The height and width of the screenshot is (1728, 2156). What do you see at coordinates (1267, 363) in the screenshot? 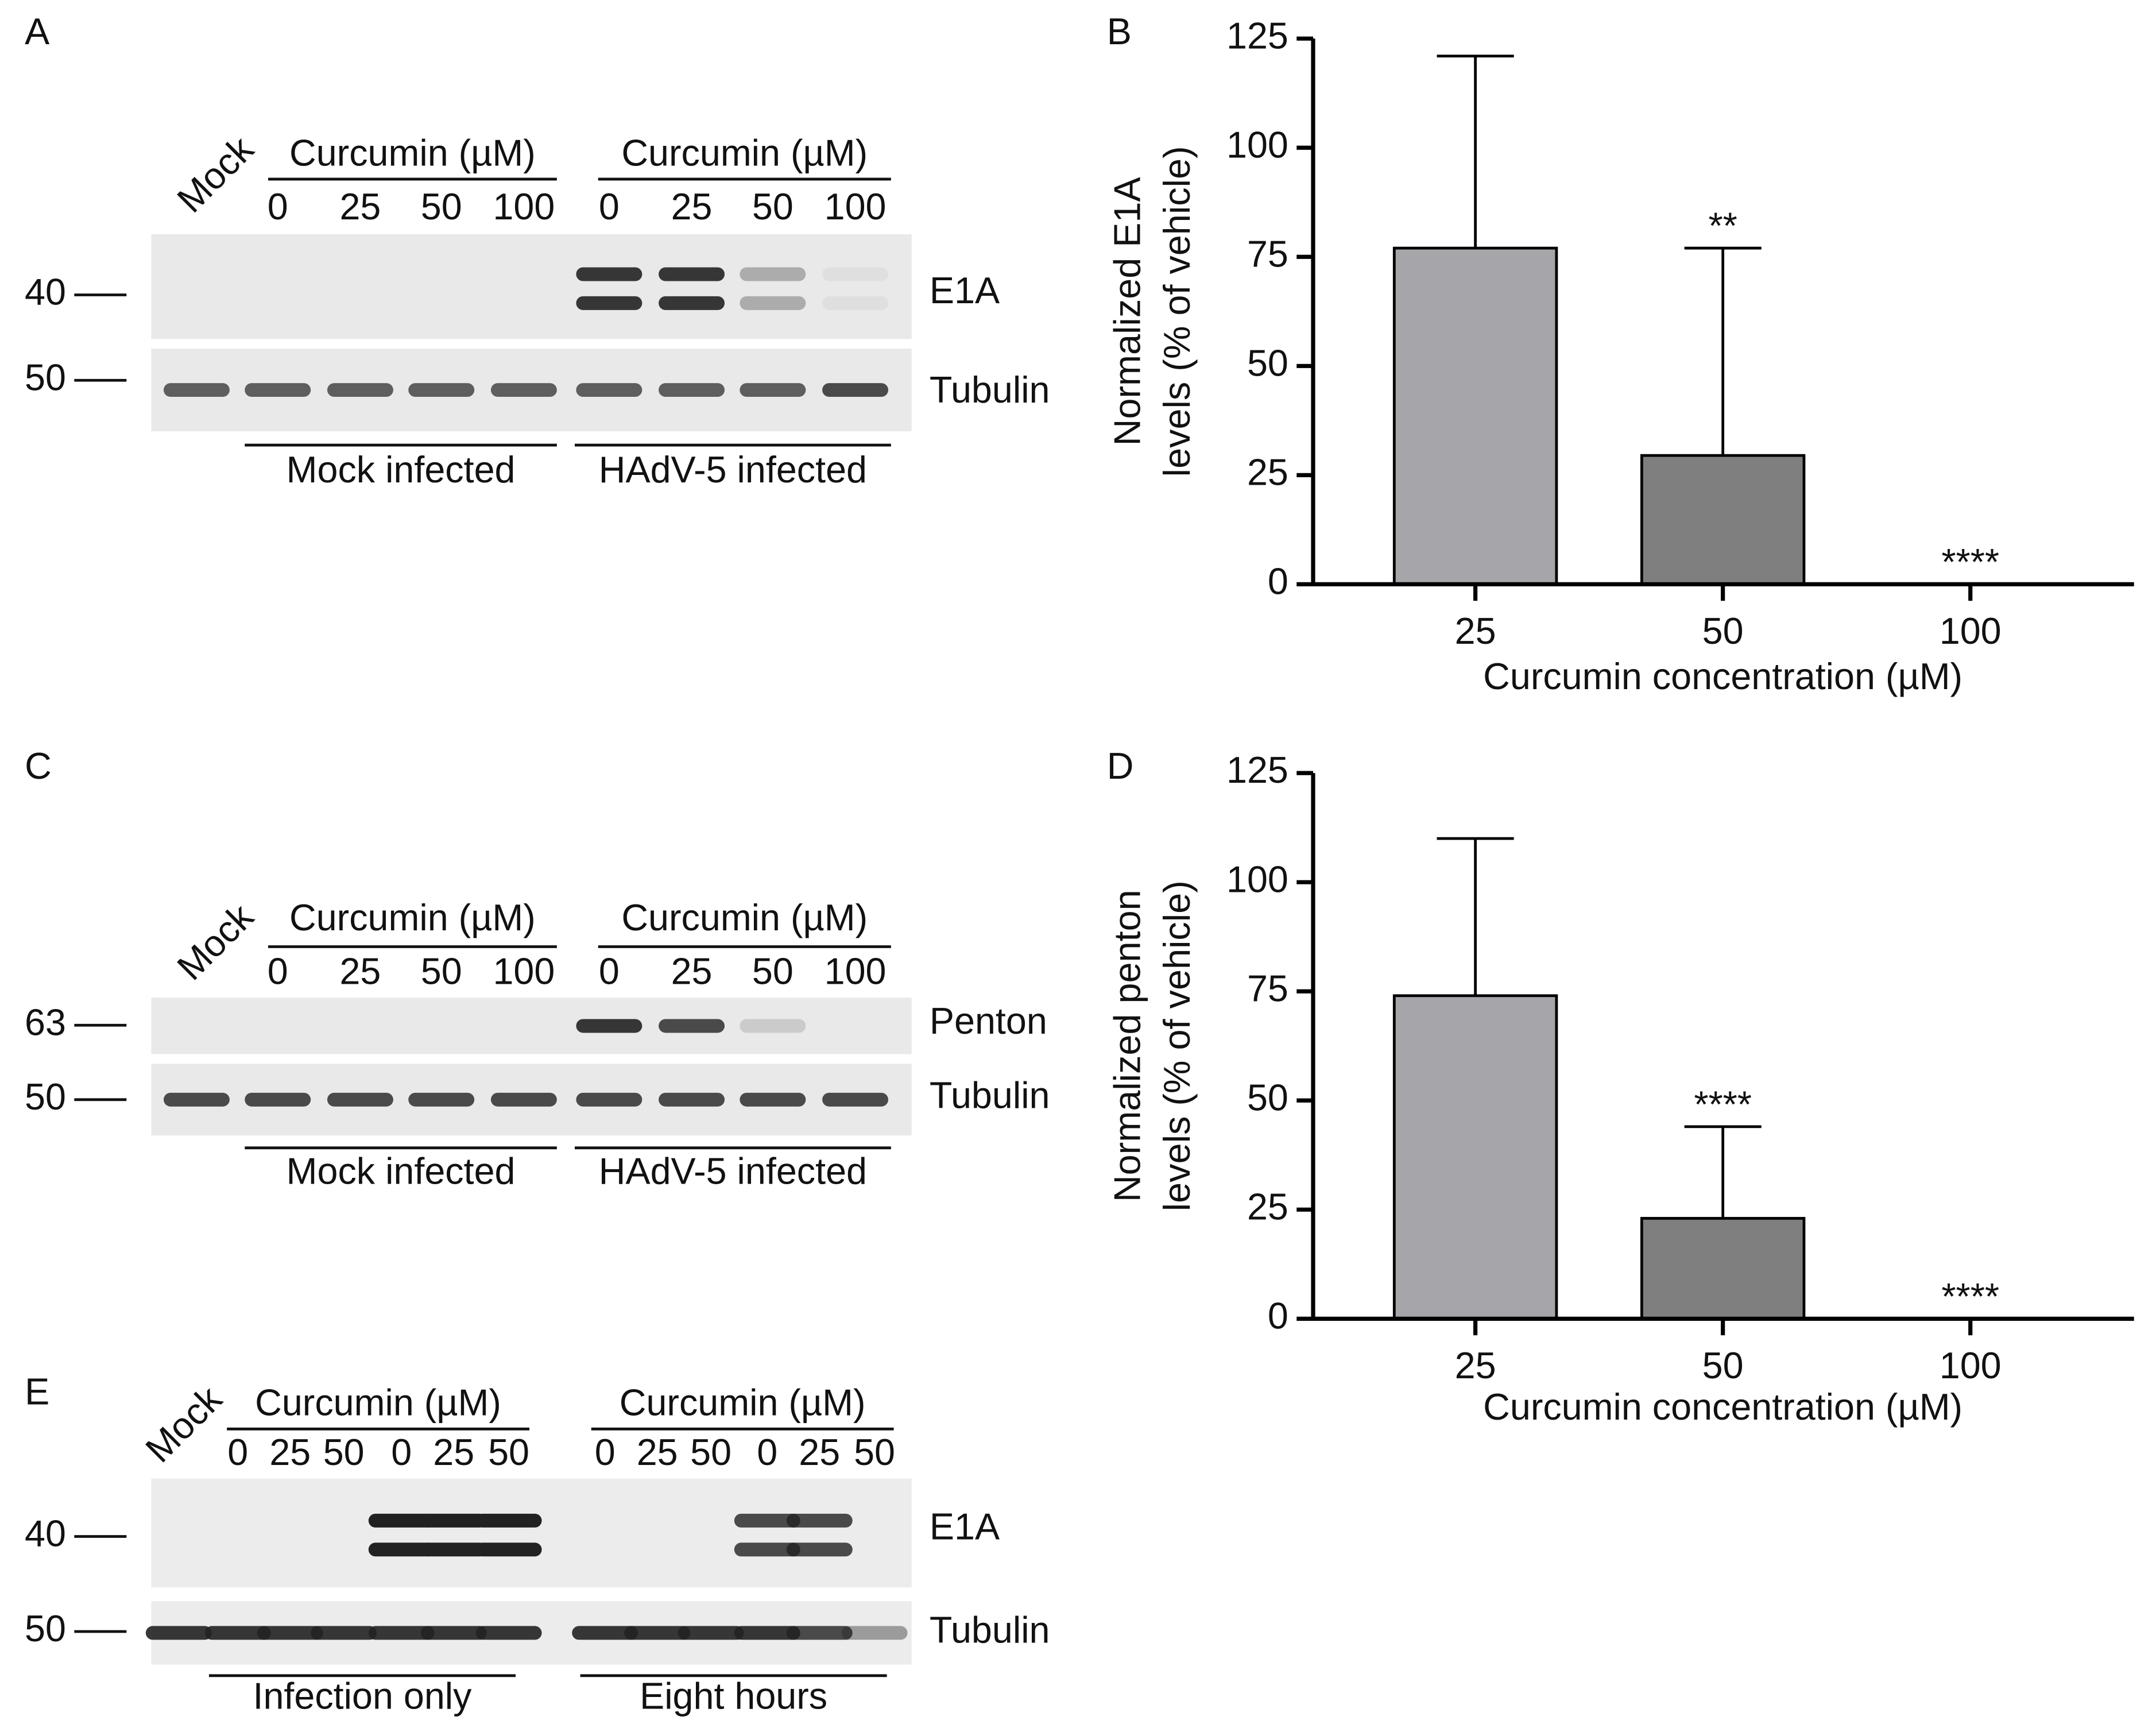
I see `y-tick-label: 50` at bounding box center [1267, 363].